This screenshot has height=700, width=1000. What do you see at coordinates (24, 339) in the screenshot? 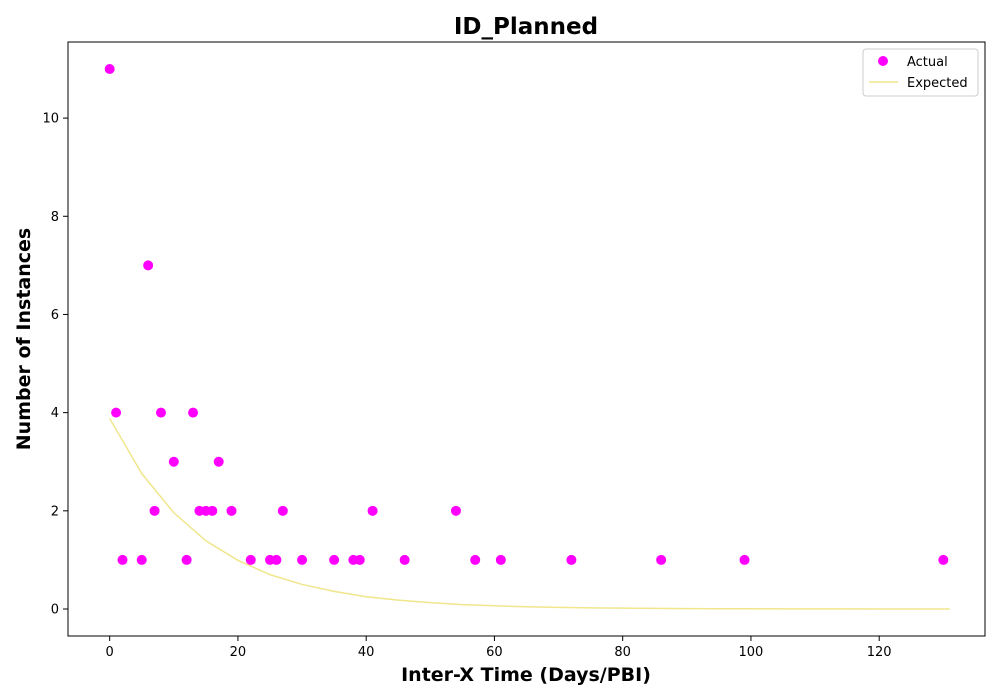
I see `y-axis-label: Number of Instances` at bounding box center [24, 339].